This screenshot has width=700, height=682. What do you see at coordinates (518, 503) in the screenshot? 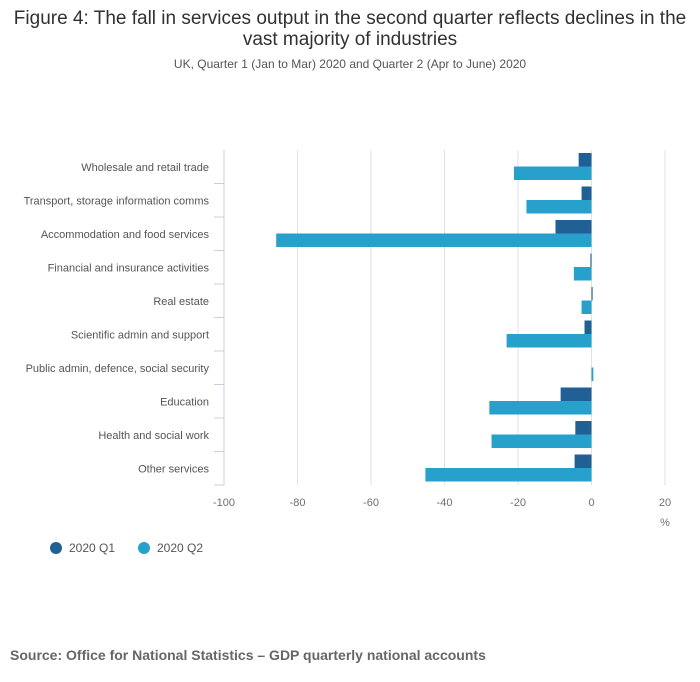
I see `x-tick-label: -20` at bounding box center [518, 503].